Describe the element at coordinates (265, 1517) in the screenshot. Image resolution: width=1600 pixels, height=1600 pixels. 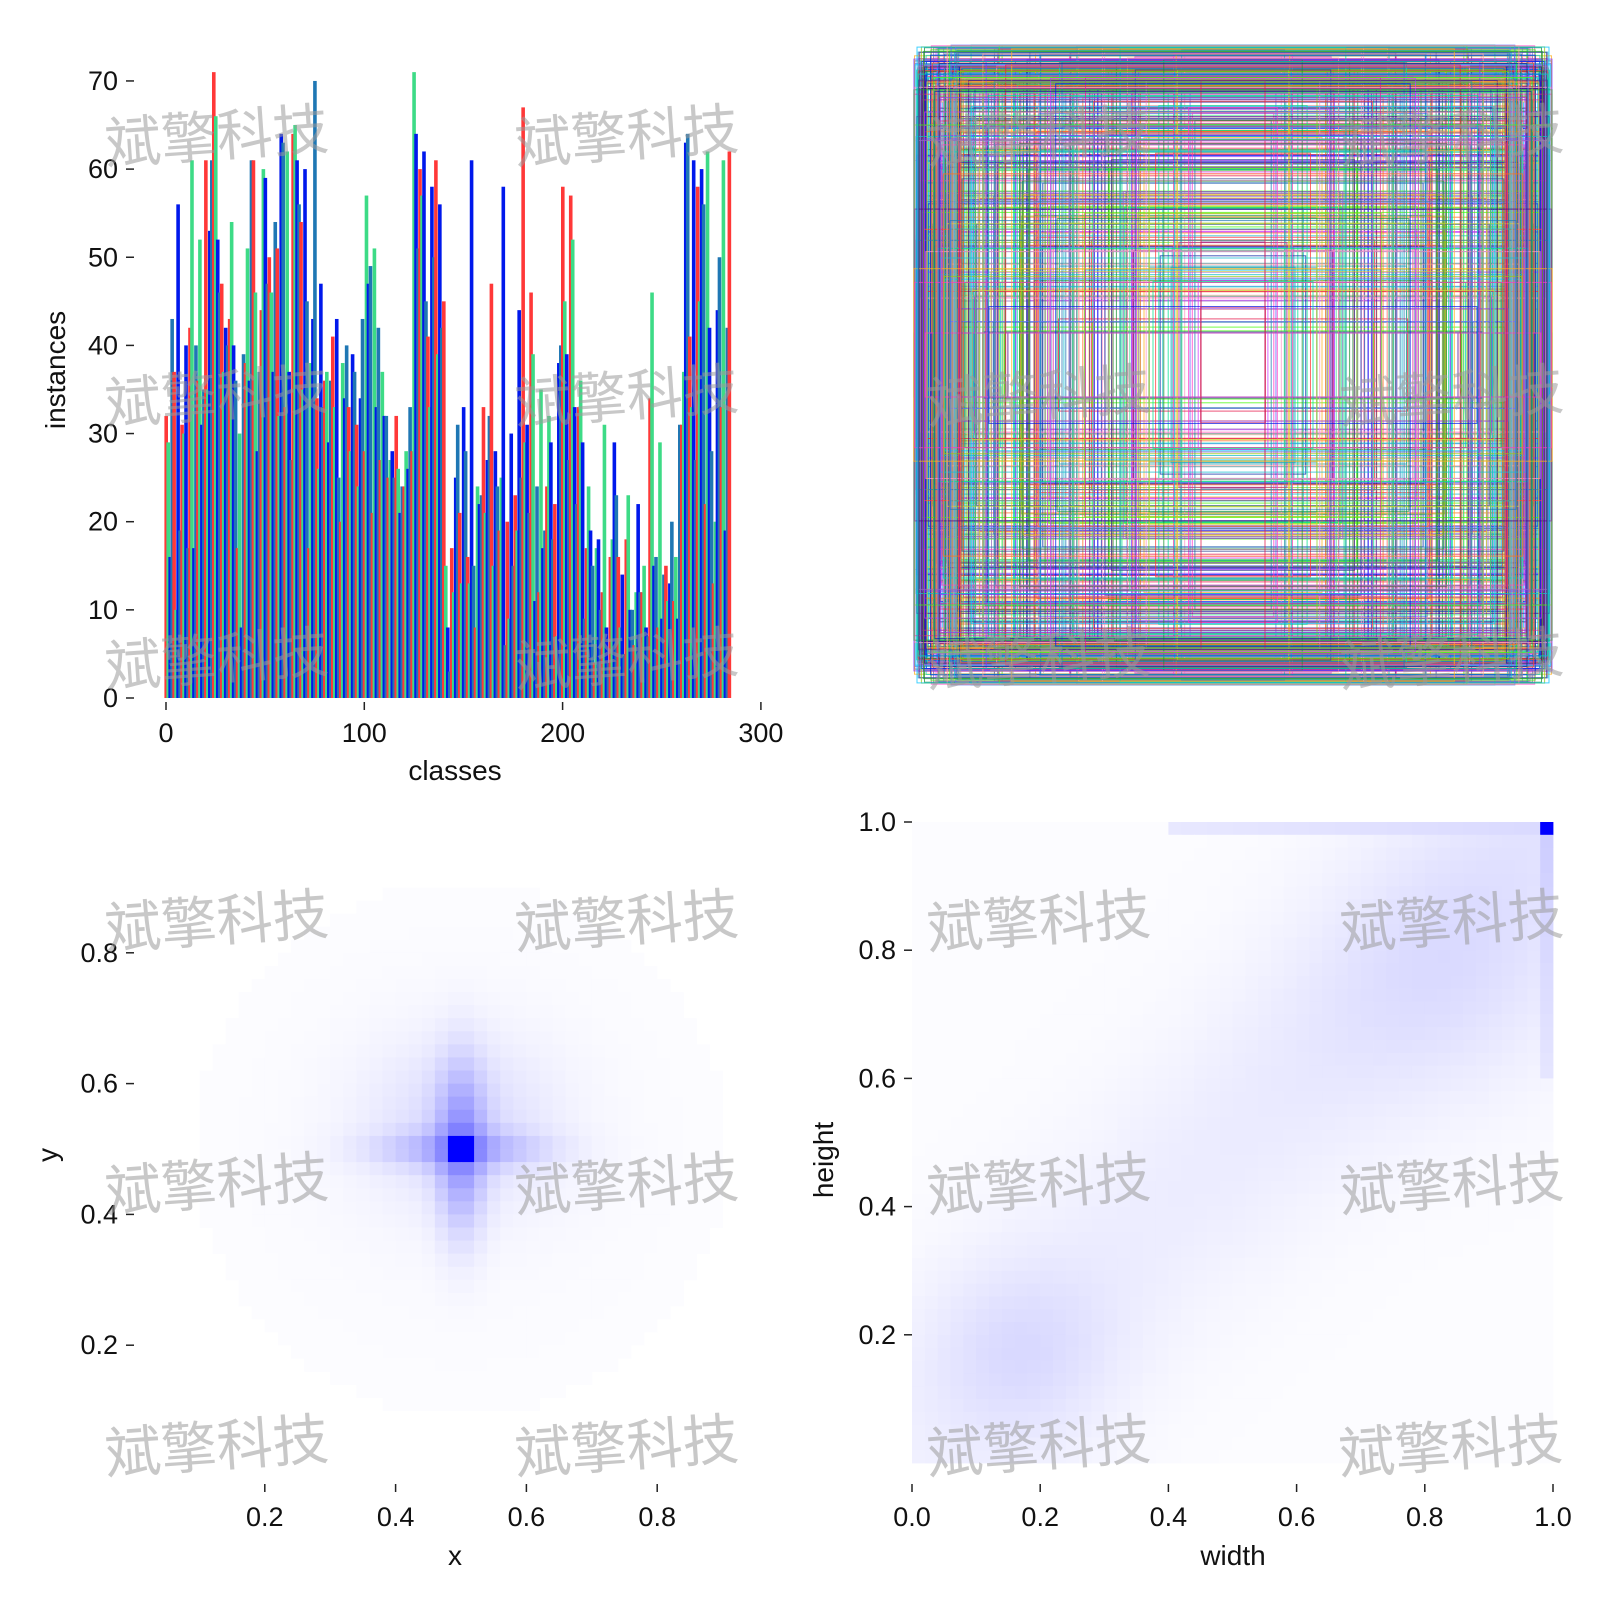
I see `xy-x-tick-label-0.2: 0.2` at that location.